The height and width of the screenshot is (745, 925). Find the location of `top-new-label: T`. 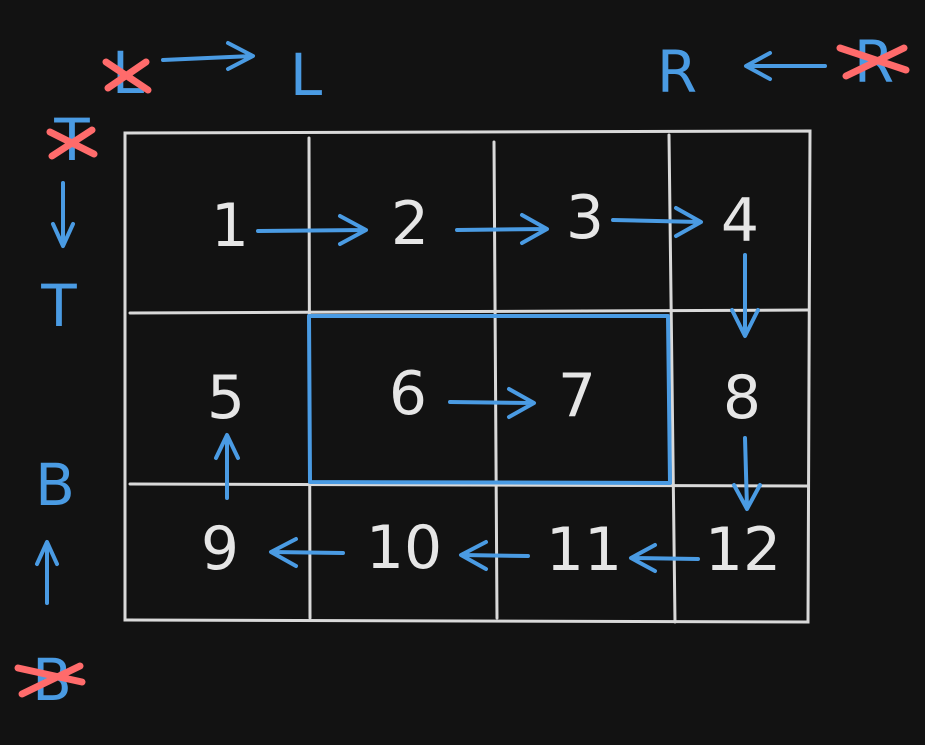

top-new-label: T is located at coordinates (58, 306).